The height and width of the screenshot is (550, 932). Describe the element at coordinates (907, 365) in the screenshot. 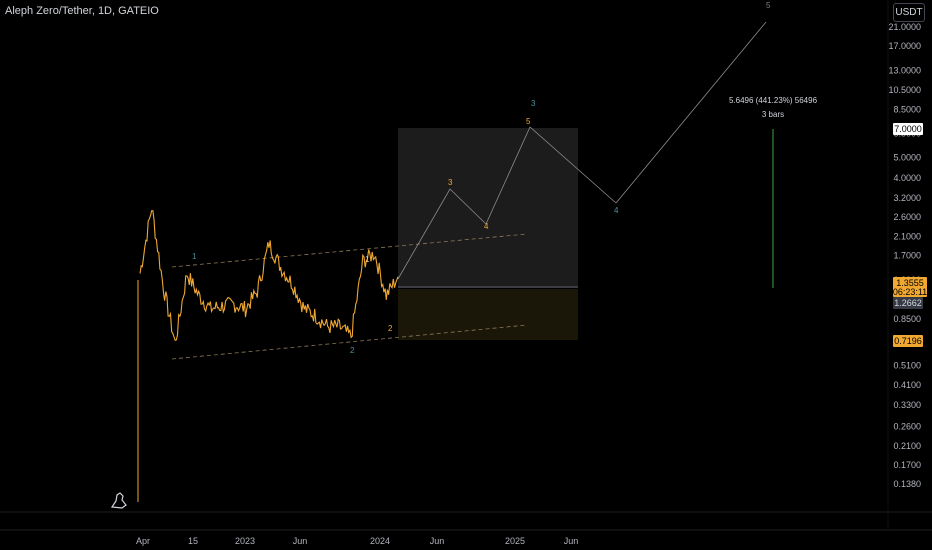

I see `y-tick-label: 0.5100` at that location.